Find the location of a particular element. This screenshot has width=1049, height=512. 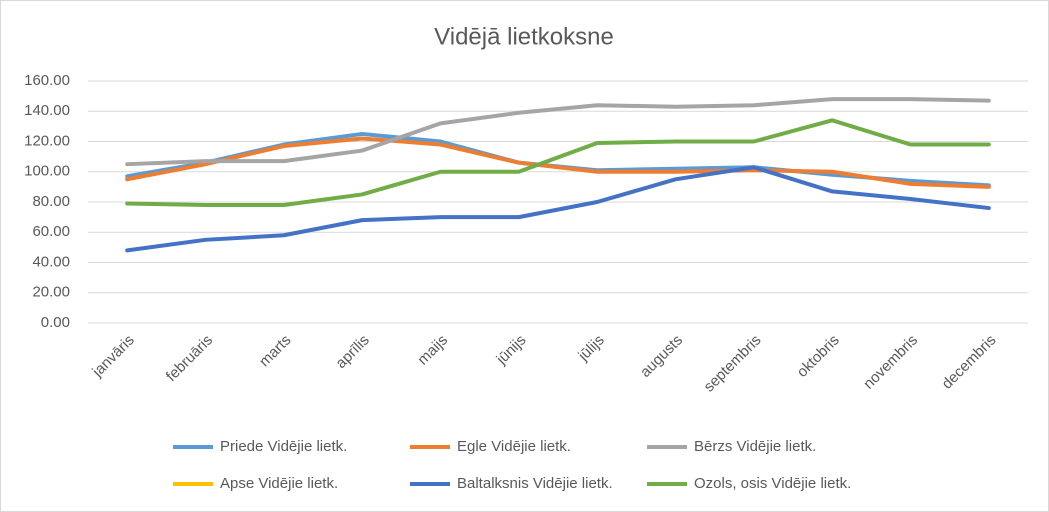

legend-label: Egle Vidējie lietk. is located at coordinates (514, 446).